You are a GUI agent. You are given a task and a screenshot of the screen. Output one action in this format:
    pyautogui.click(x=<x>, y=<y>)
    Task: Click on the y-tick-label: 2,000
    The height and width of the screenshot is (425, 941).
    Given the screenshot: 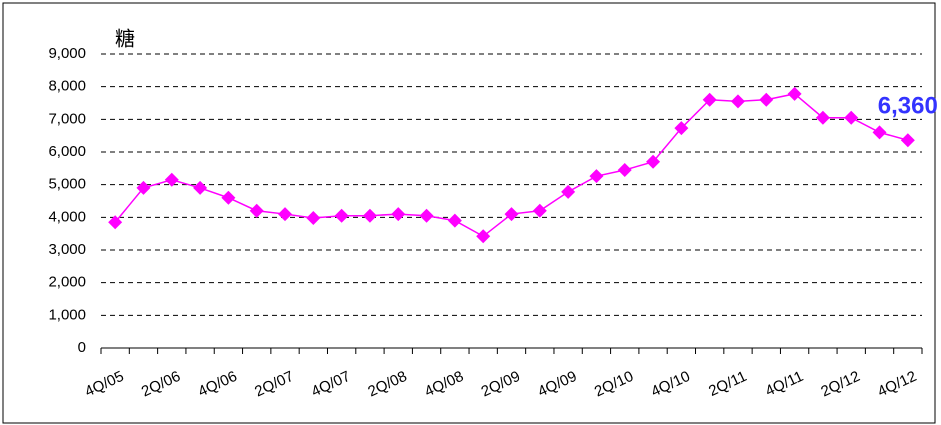 What is the action you would take?
    pyautogui.click(x=67, y=282)
    